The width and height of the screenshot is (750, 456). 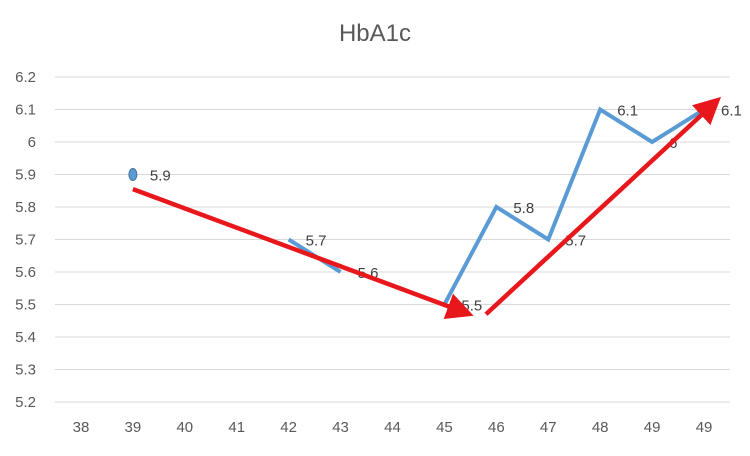 What do you see at coordinates (444, 427) in the screenshot?
I see `x-tick-label: 45` at bounding box center [444, 427].